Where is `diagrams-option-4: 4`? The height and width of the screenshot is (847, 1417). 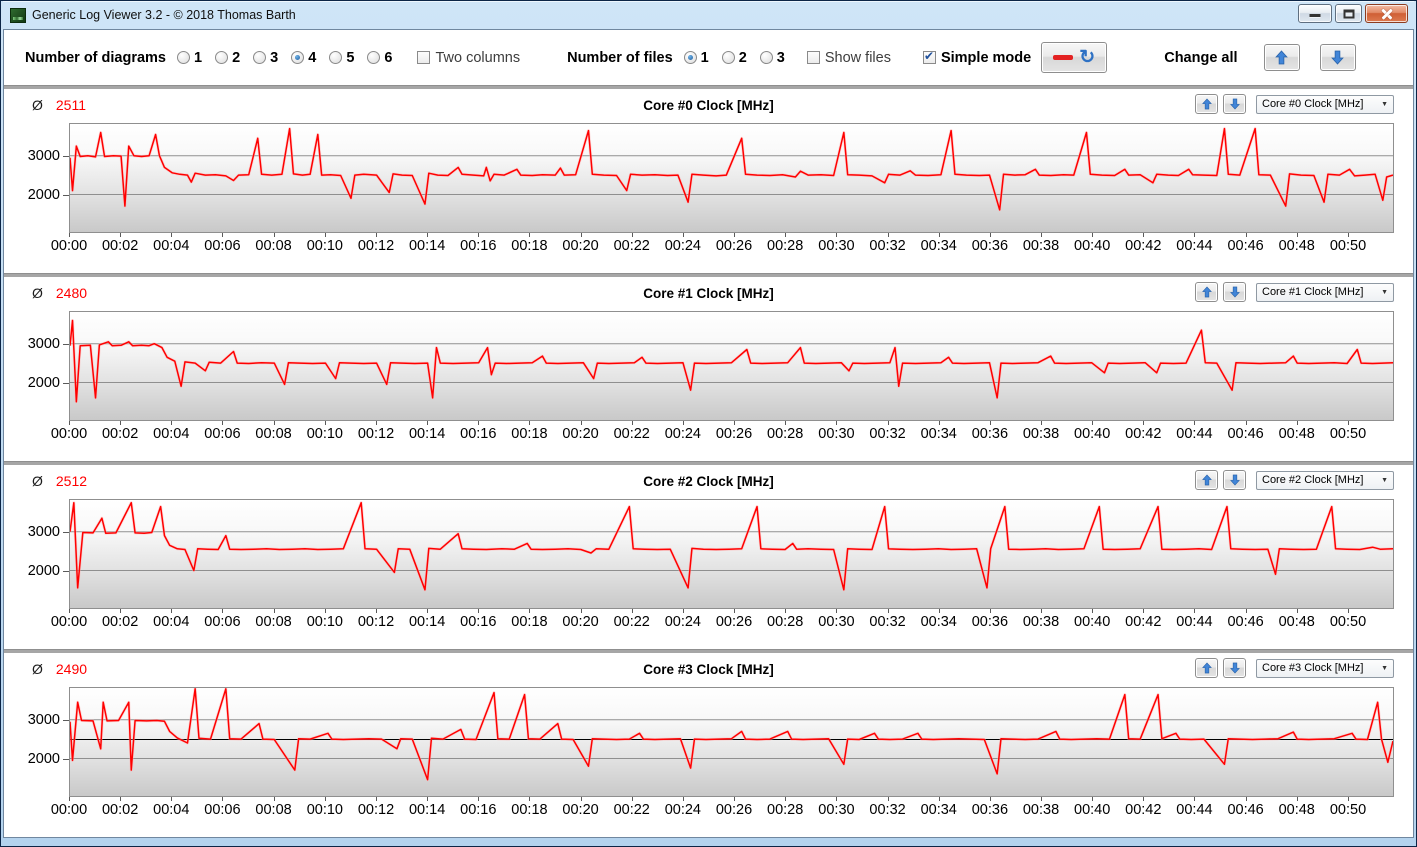
diagrams-option-4: 4 is located at coordinates (303, 58).